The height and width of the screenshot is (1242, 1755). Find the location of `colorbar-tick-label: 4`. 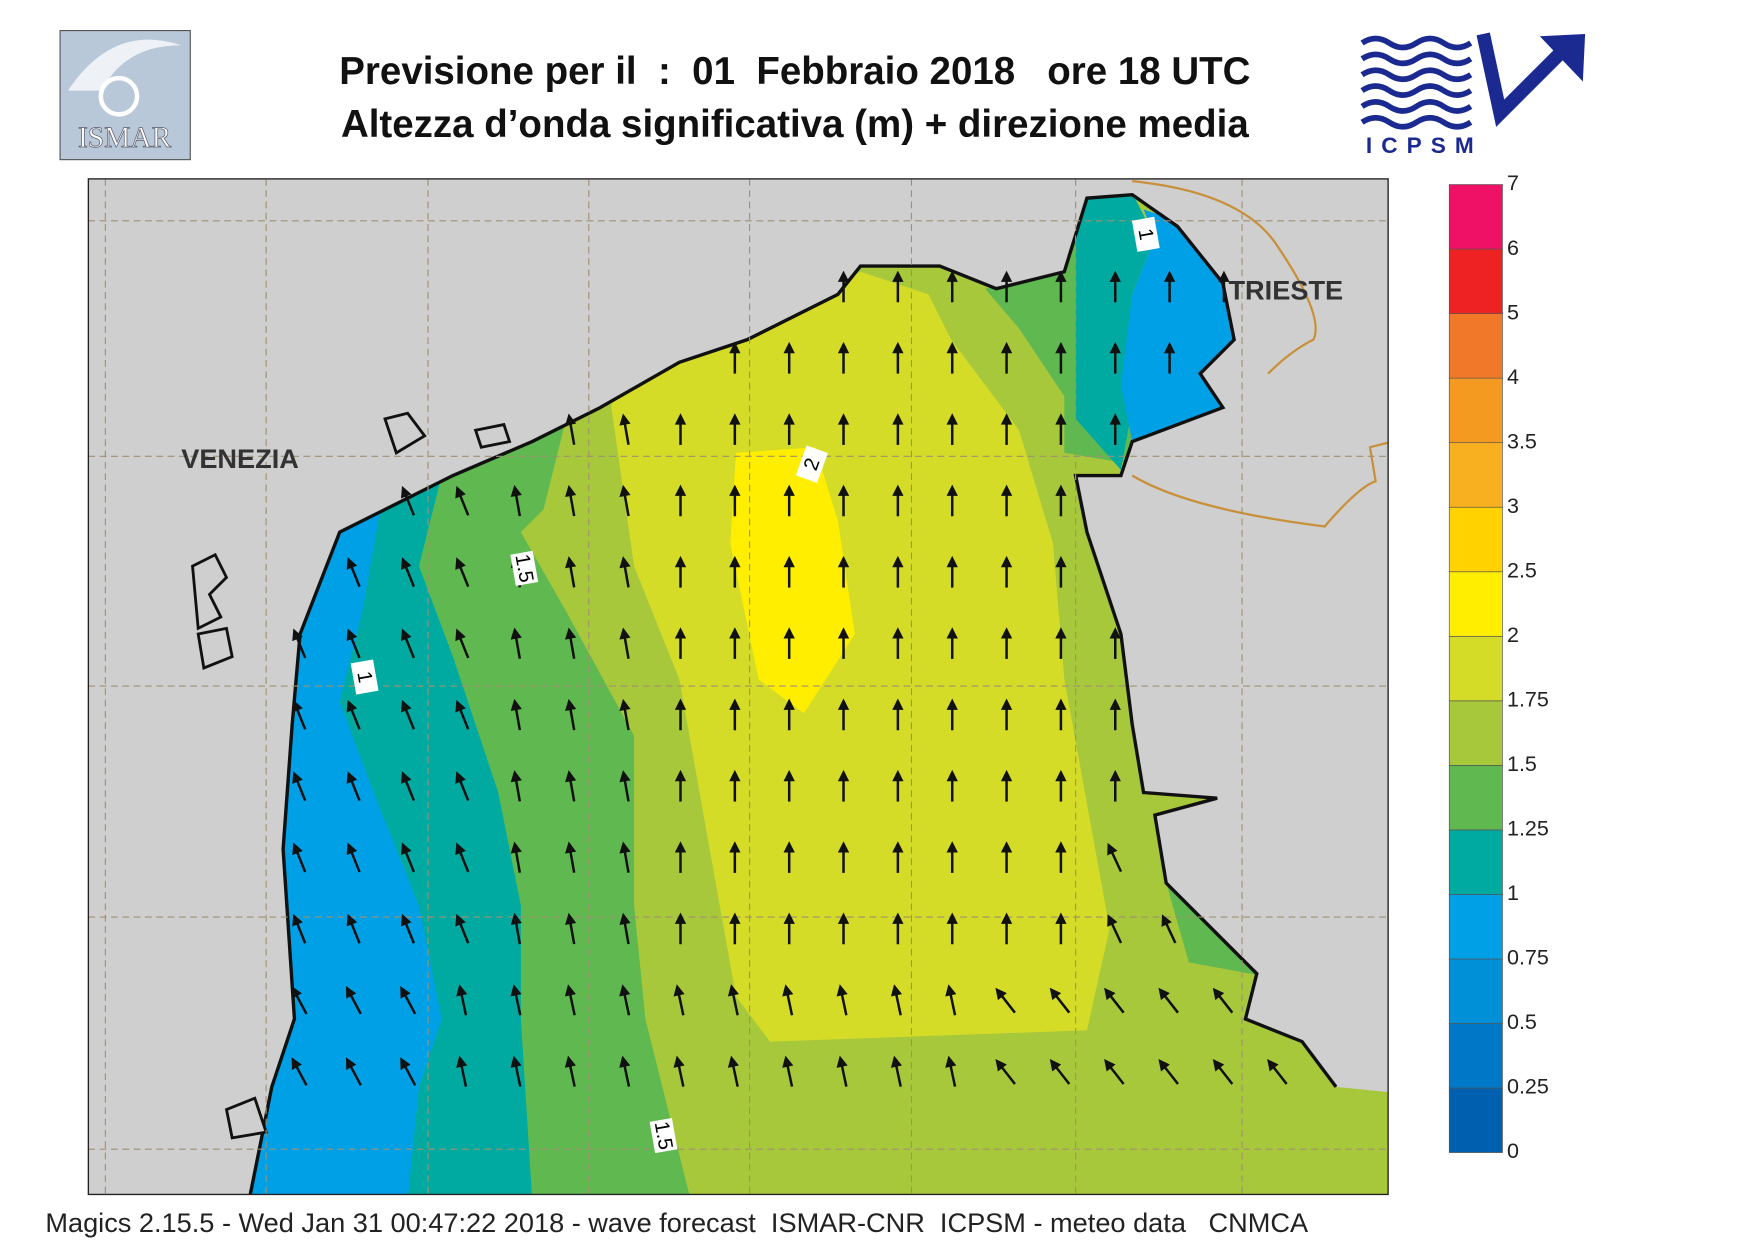

colorbar-tick-label: 4 is located at coordinates (1513, 377).